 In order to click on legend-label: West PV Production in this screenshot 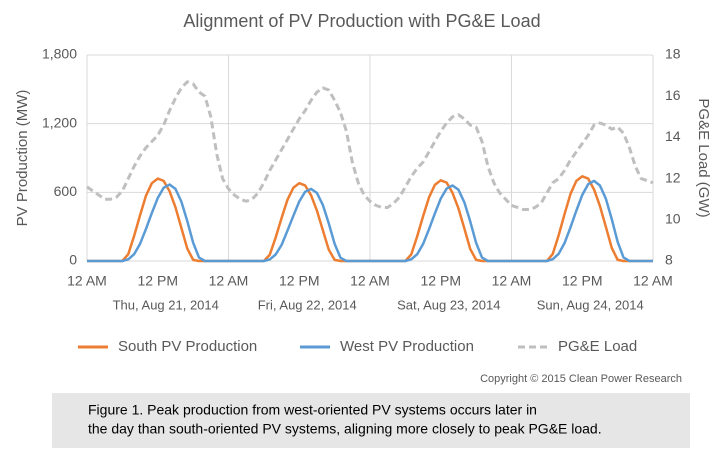, I will do `click(407, 346)`.